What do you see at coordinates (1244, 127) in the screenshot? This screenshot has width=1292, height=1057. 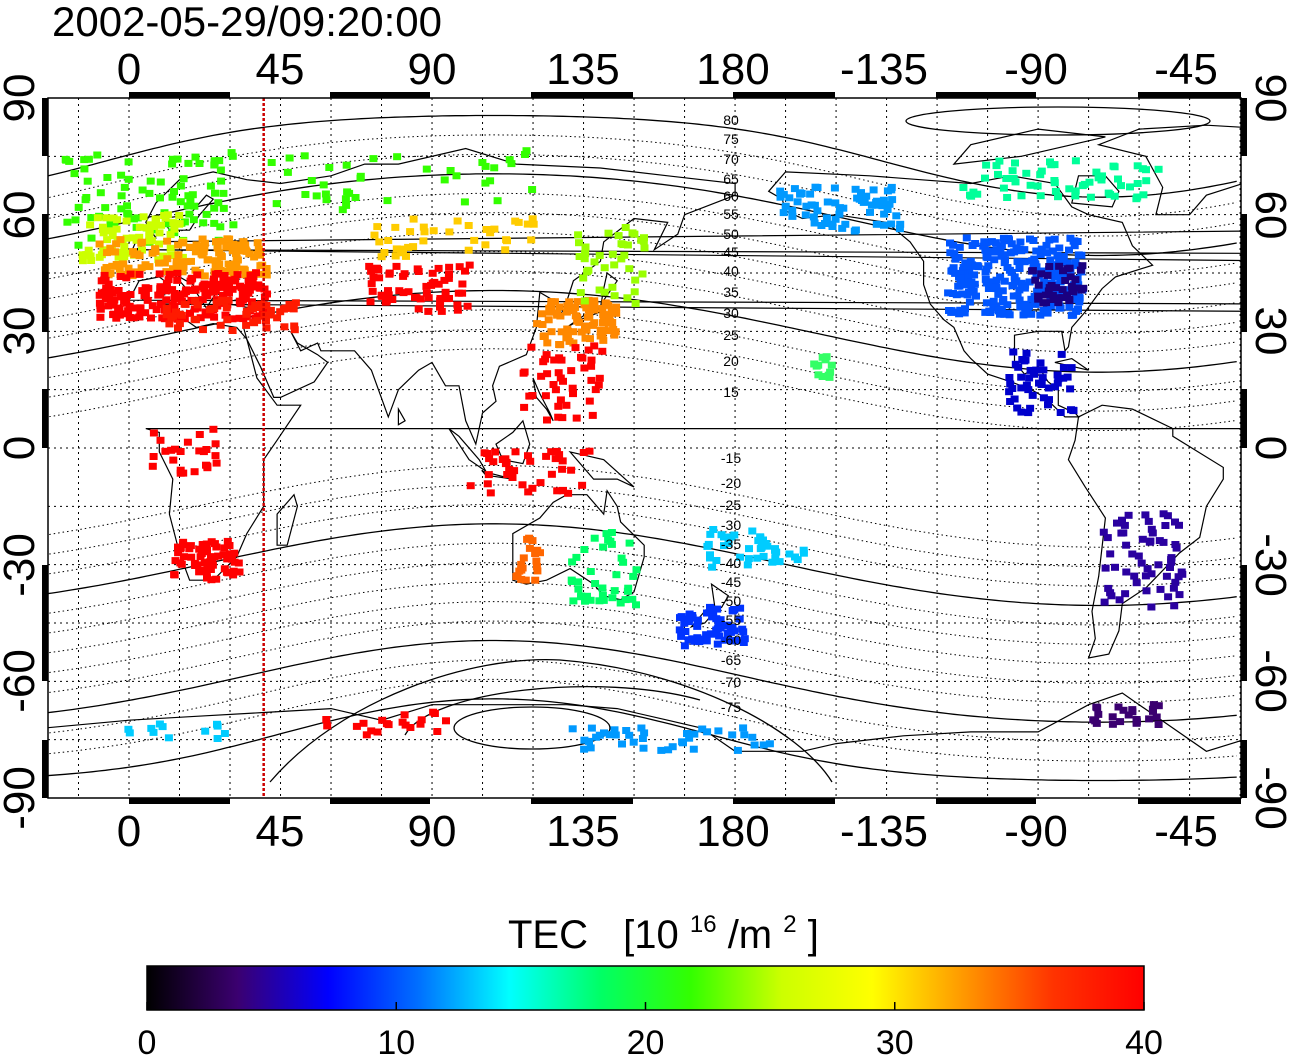 I see `frame-bar-right` at bounding box center [1244, 127].